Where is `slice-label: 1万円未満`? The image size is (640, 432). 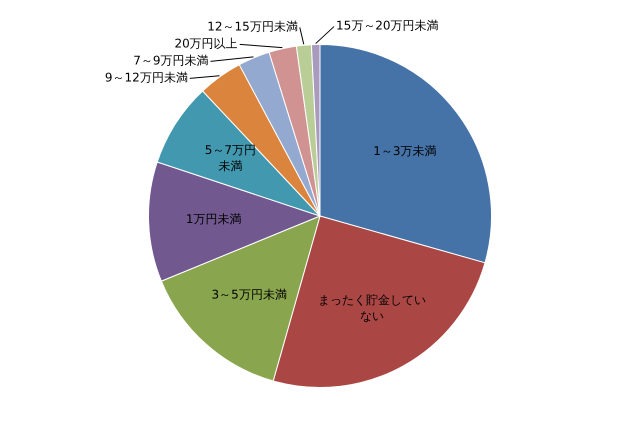 slice-label: 1万円未満 is located at coordinates (214, 219).